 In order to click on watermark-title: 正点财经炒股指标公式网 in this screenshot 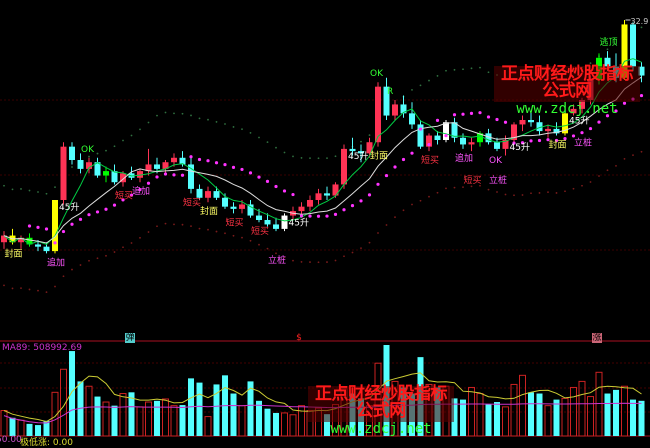, I will do `click(381, 402)`.